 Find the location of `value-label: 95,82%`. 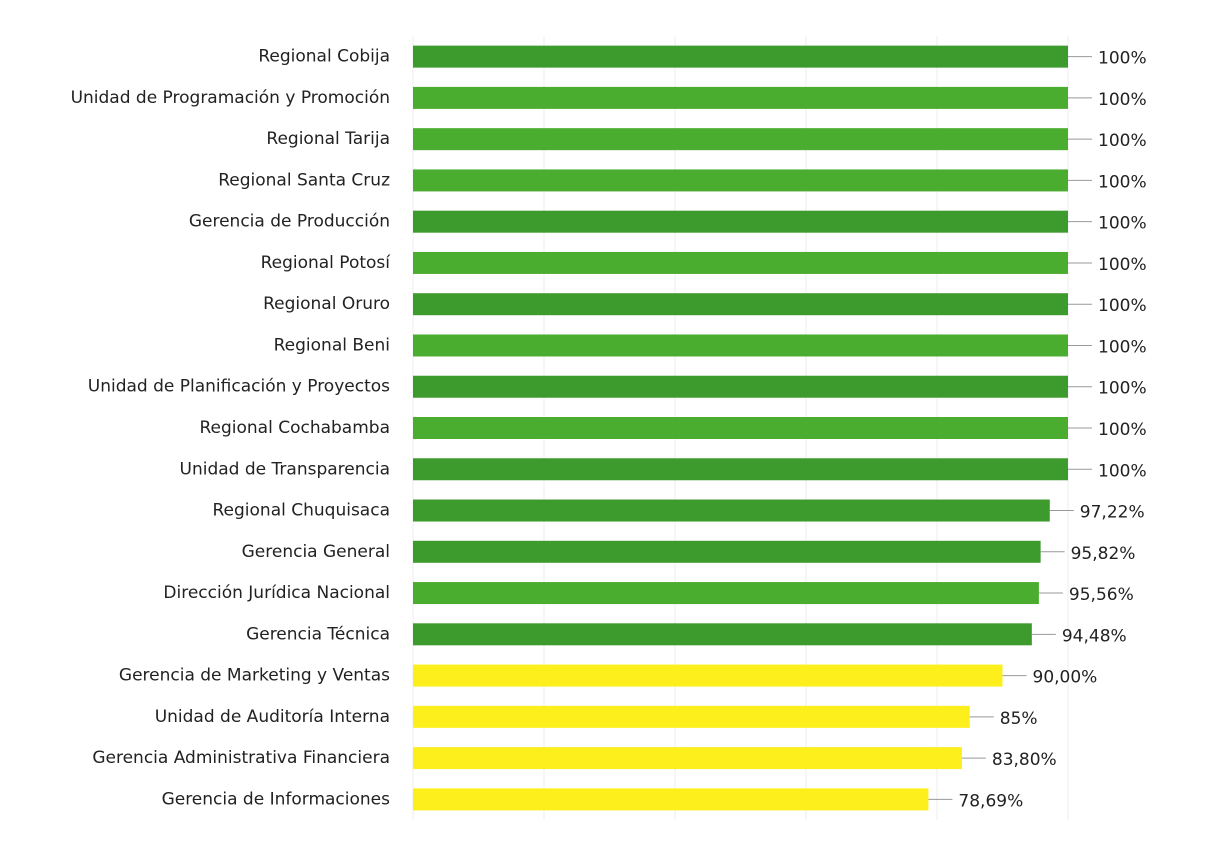

value-label: 95,82% is located at coordinates (1103, 554).